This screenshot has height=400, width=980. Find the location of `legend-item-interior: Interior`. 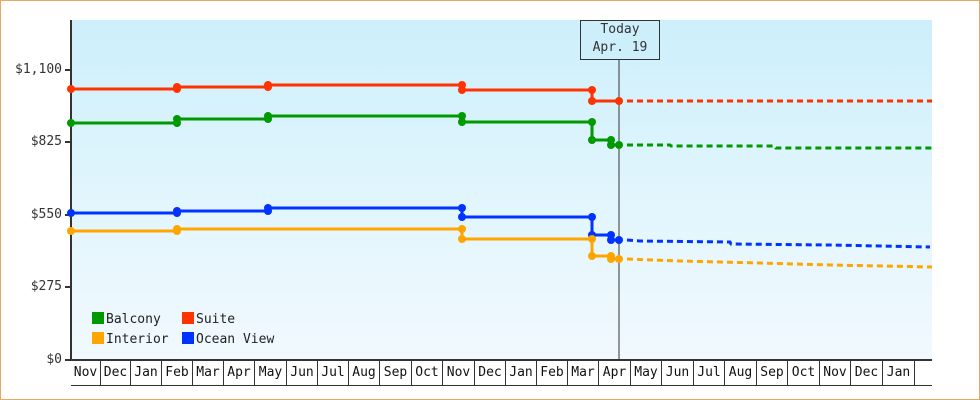

legend-item-interior: Interior is located at coordinates (130, 339).